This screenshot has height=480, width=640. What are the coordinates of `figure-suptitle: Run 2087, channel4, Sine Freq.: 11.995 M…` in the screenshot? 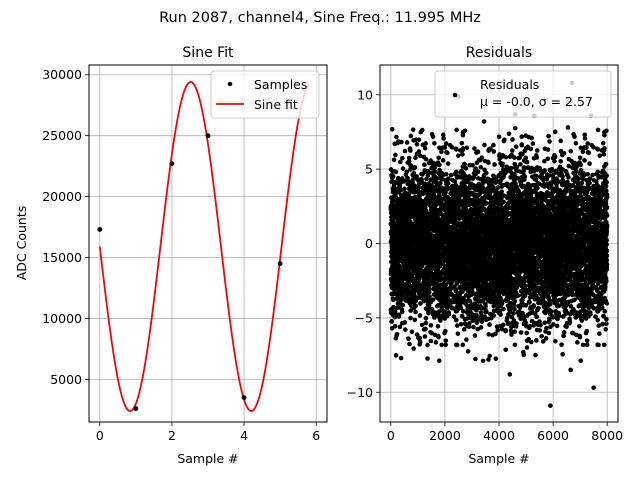 It's located at (320, 18).